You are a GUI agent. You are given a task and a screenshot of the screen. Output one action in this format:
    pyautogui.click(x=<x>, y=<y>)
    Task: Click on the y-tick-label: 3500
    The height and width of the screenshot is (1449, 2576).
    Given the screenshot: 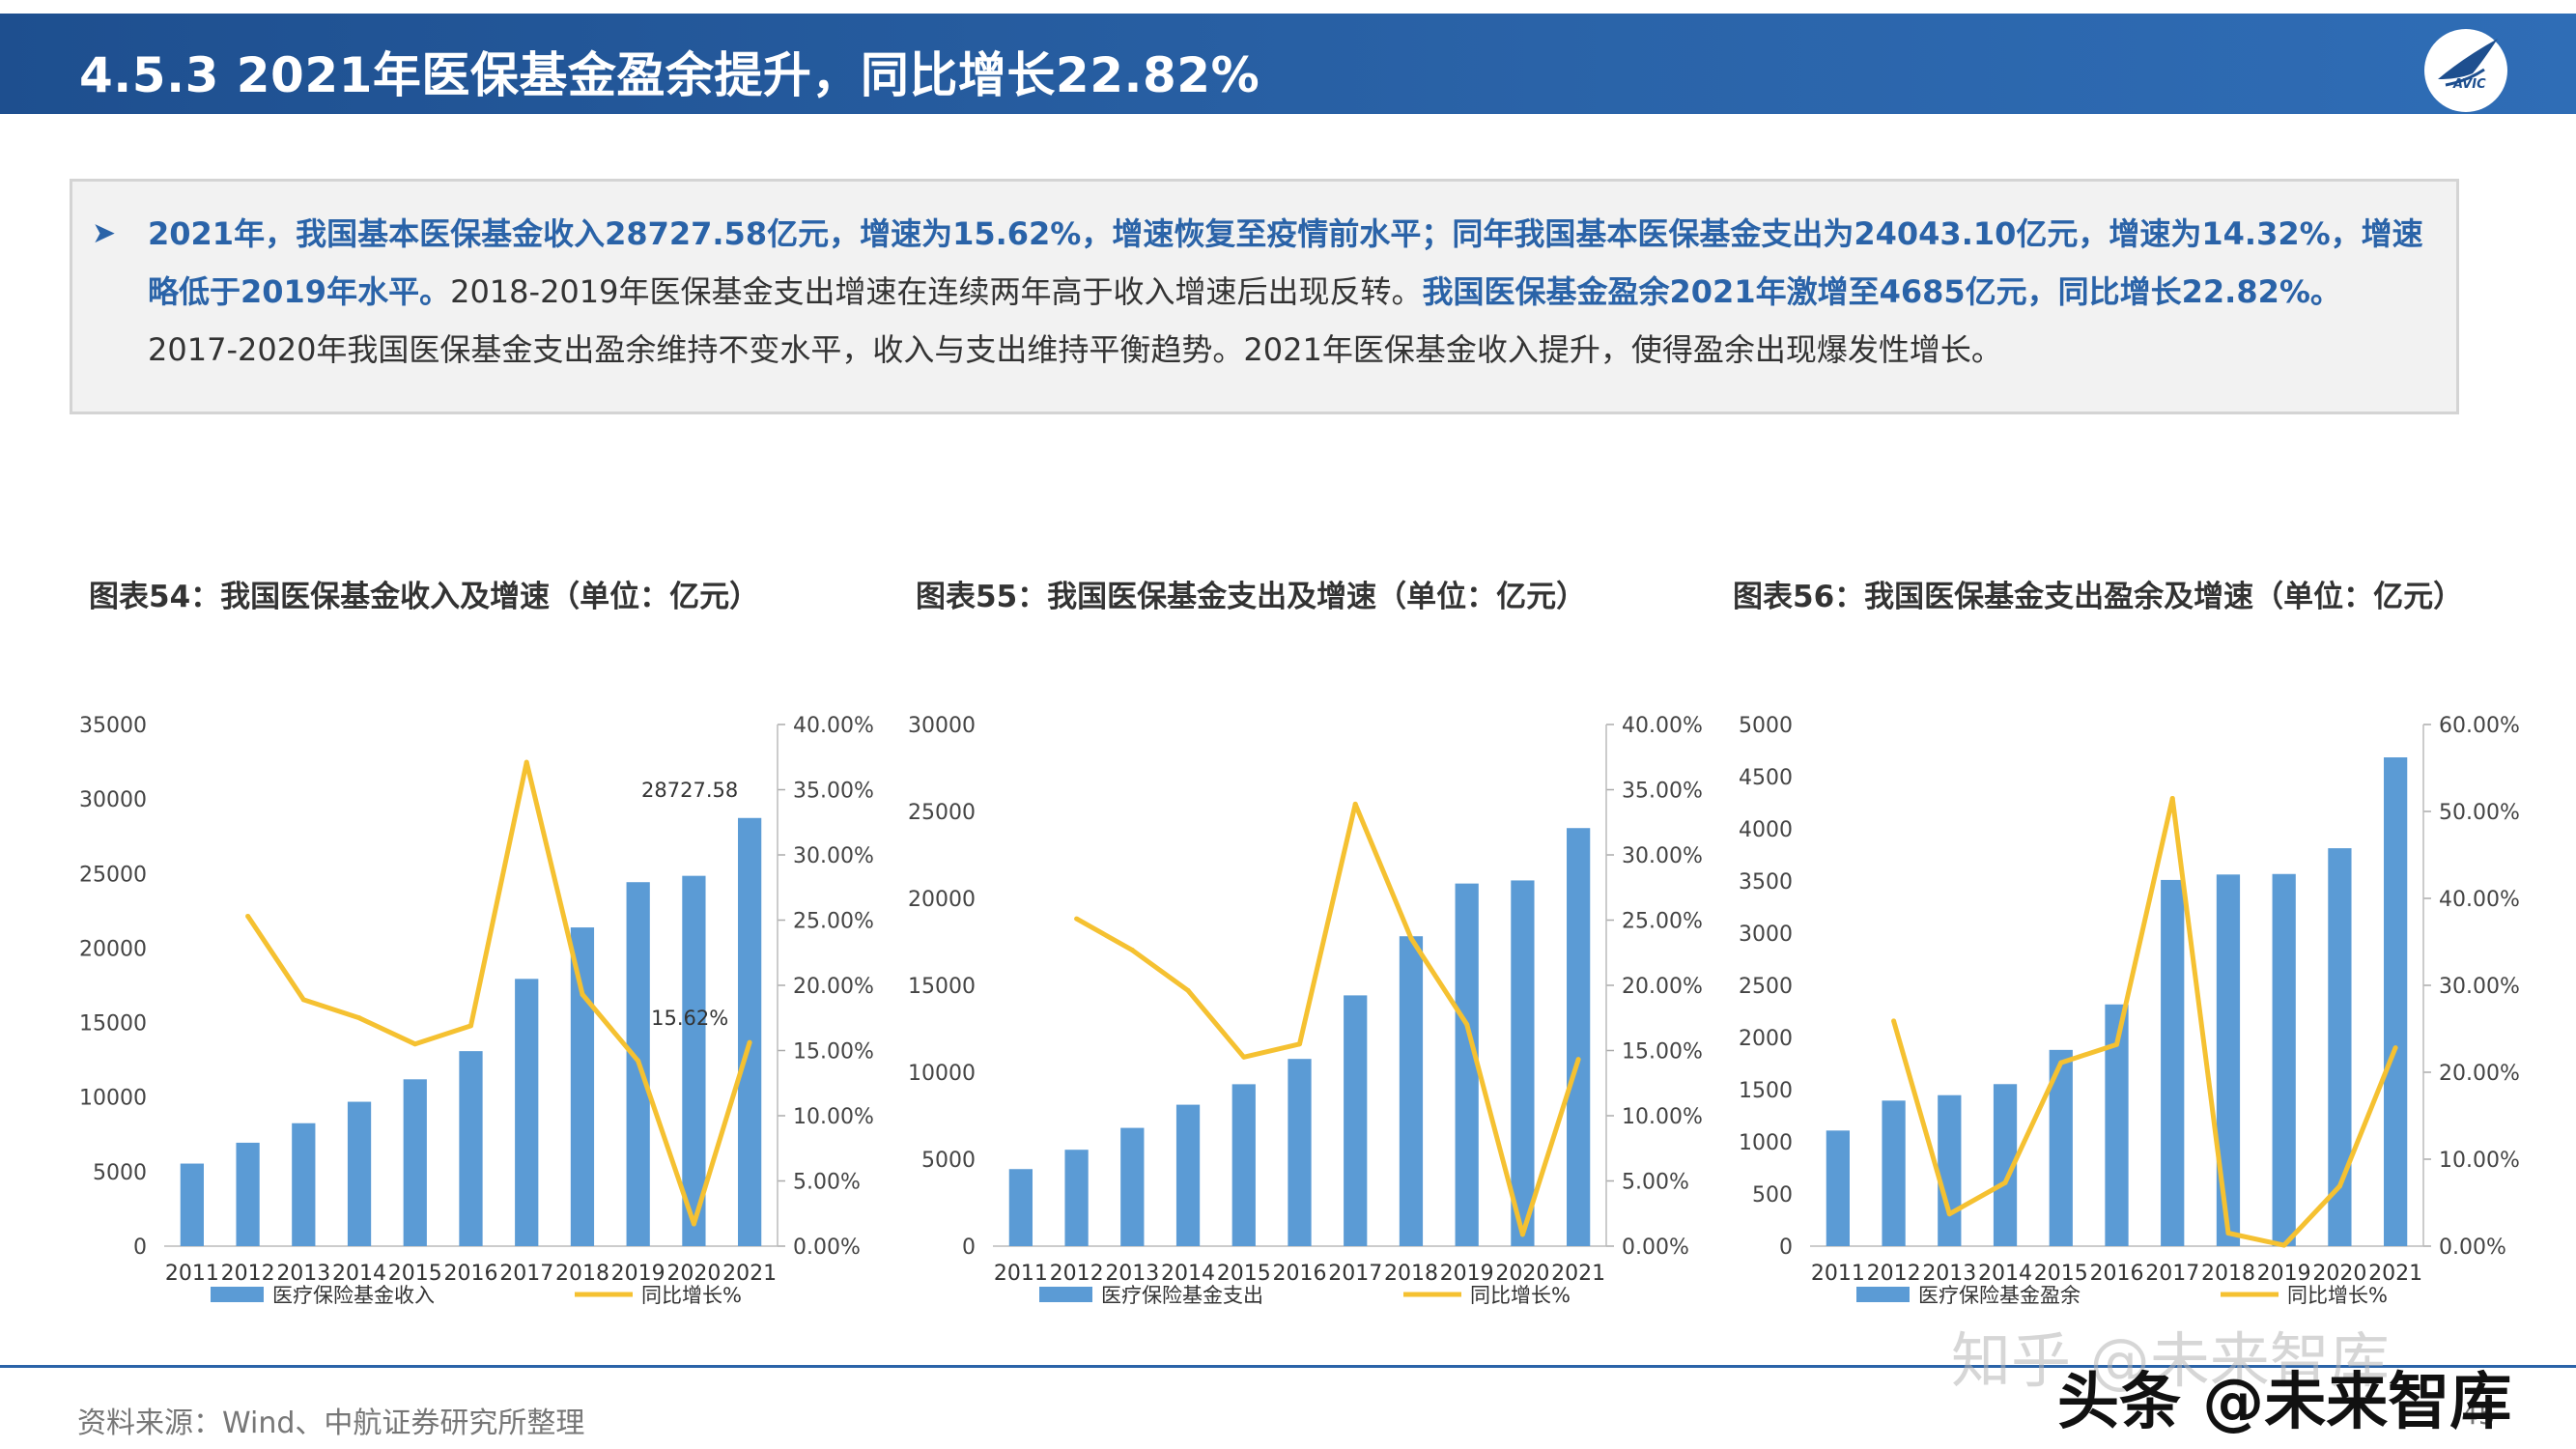 What is the action you would take?
    pyautogui.click(x=1766, y=882)
    